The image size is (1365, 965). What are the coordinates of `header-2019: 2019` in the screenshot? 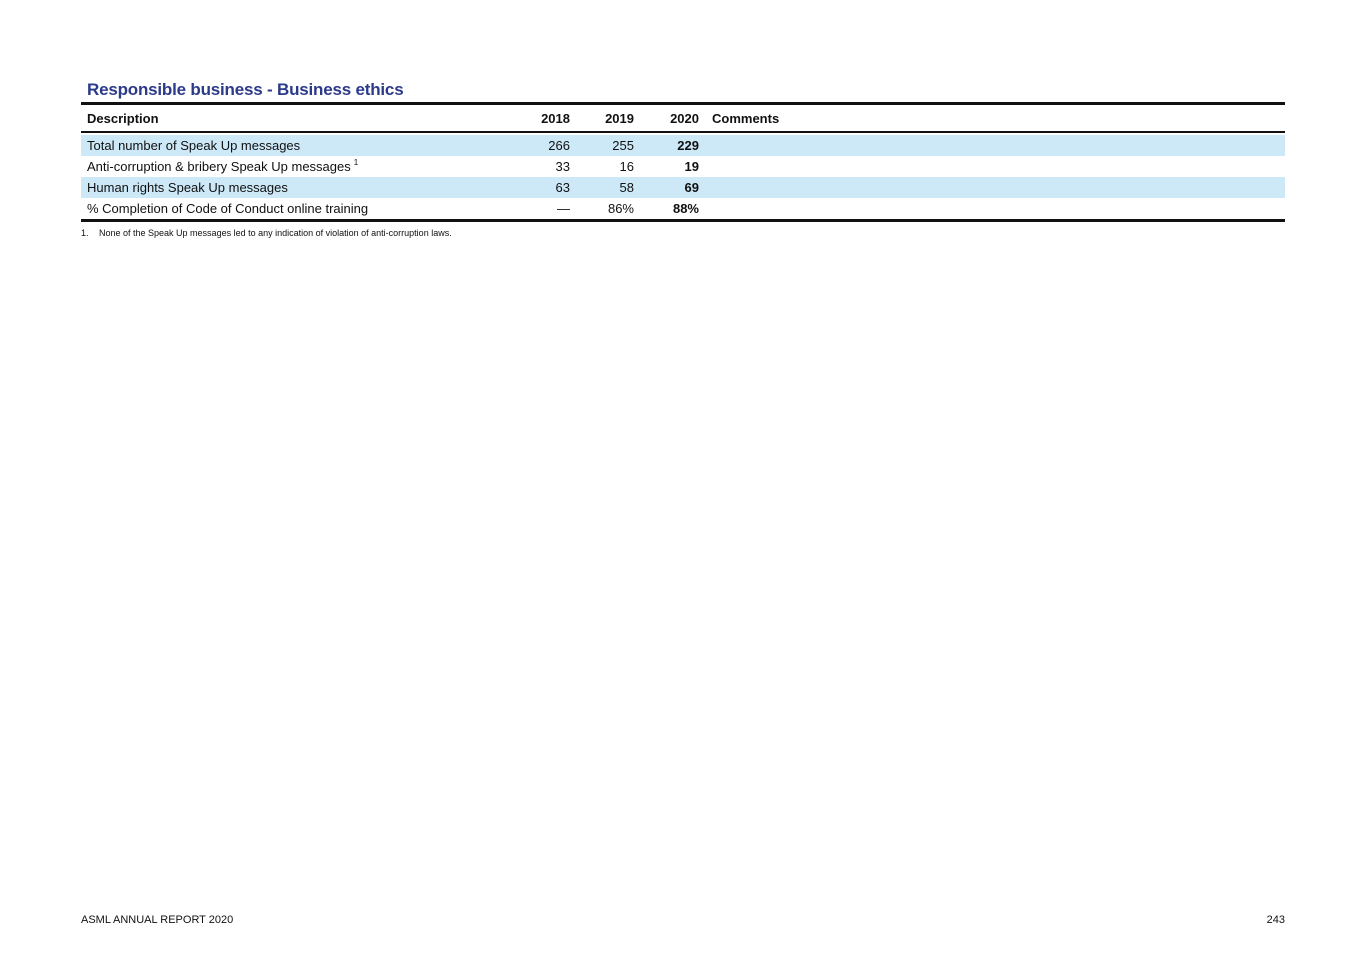 It's located at (619, 118).